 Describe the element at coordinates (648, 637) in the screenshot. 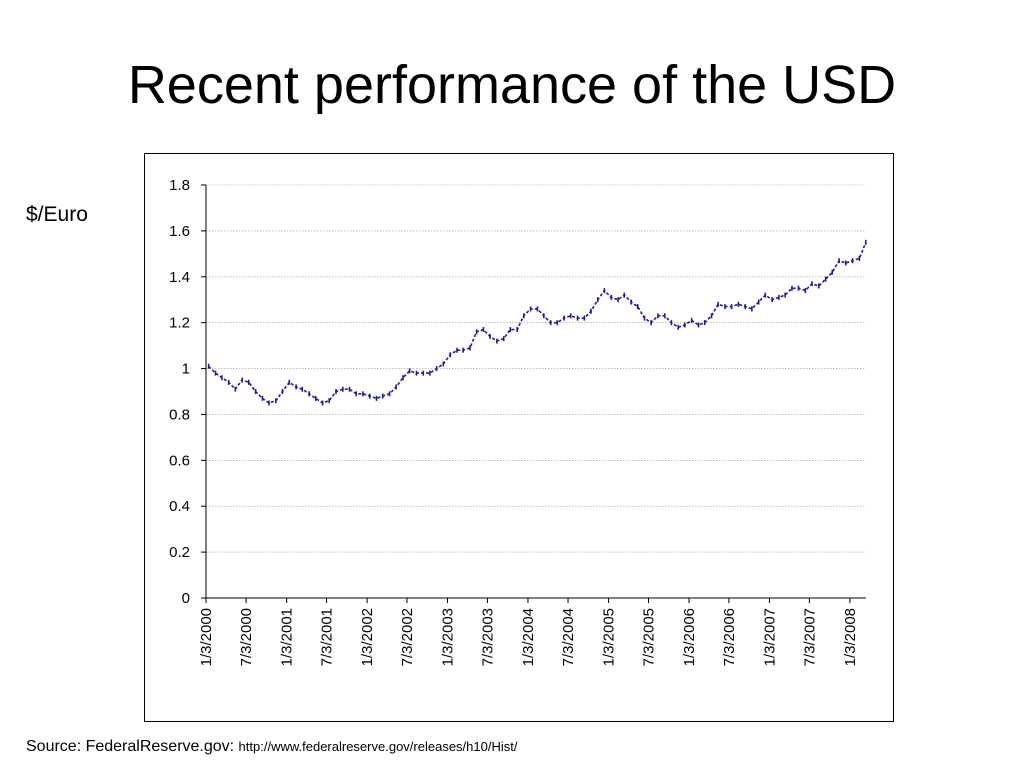

I see `x-tick-label: 7/3/2005` at that location.